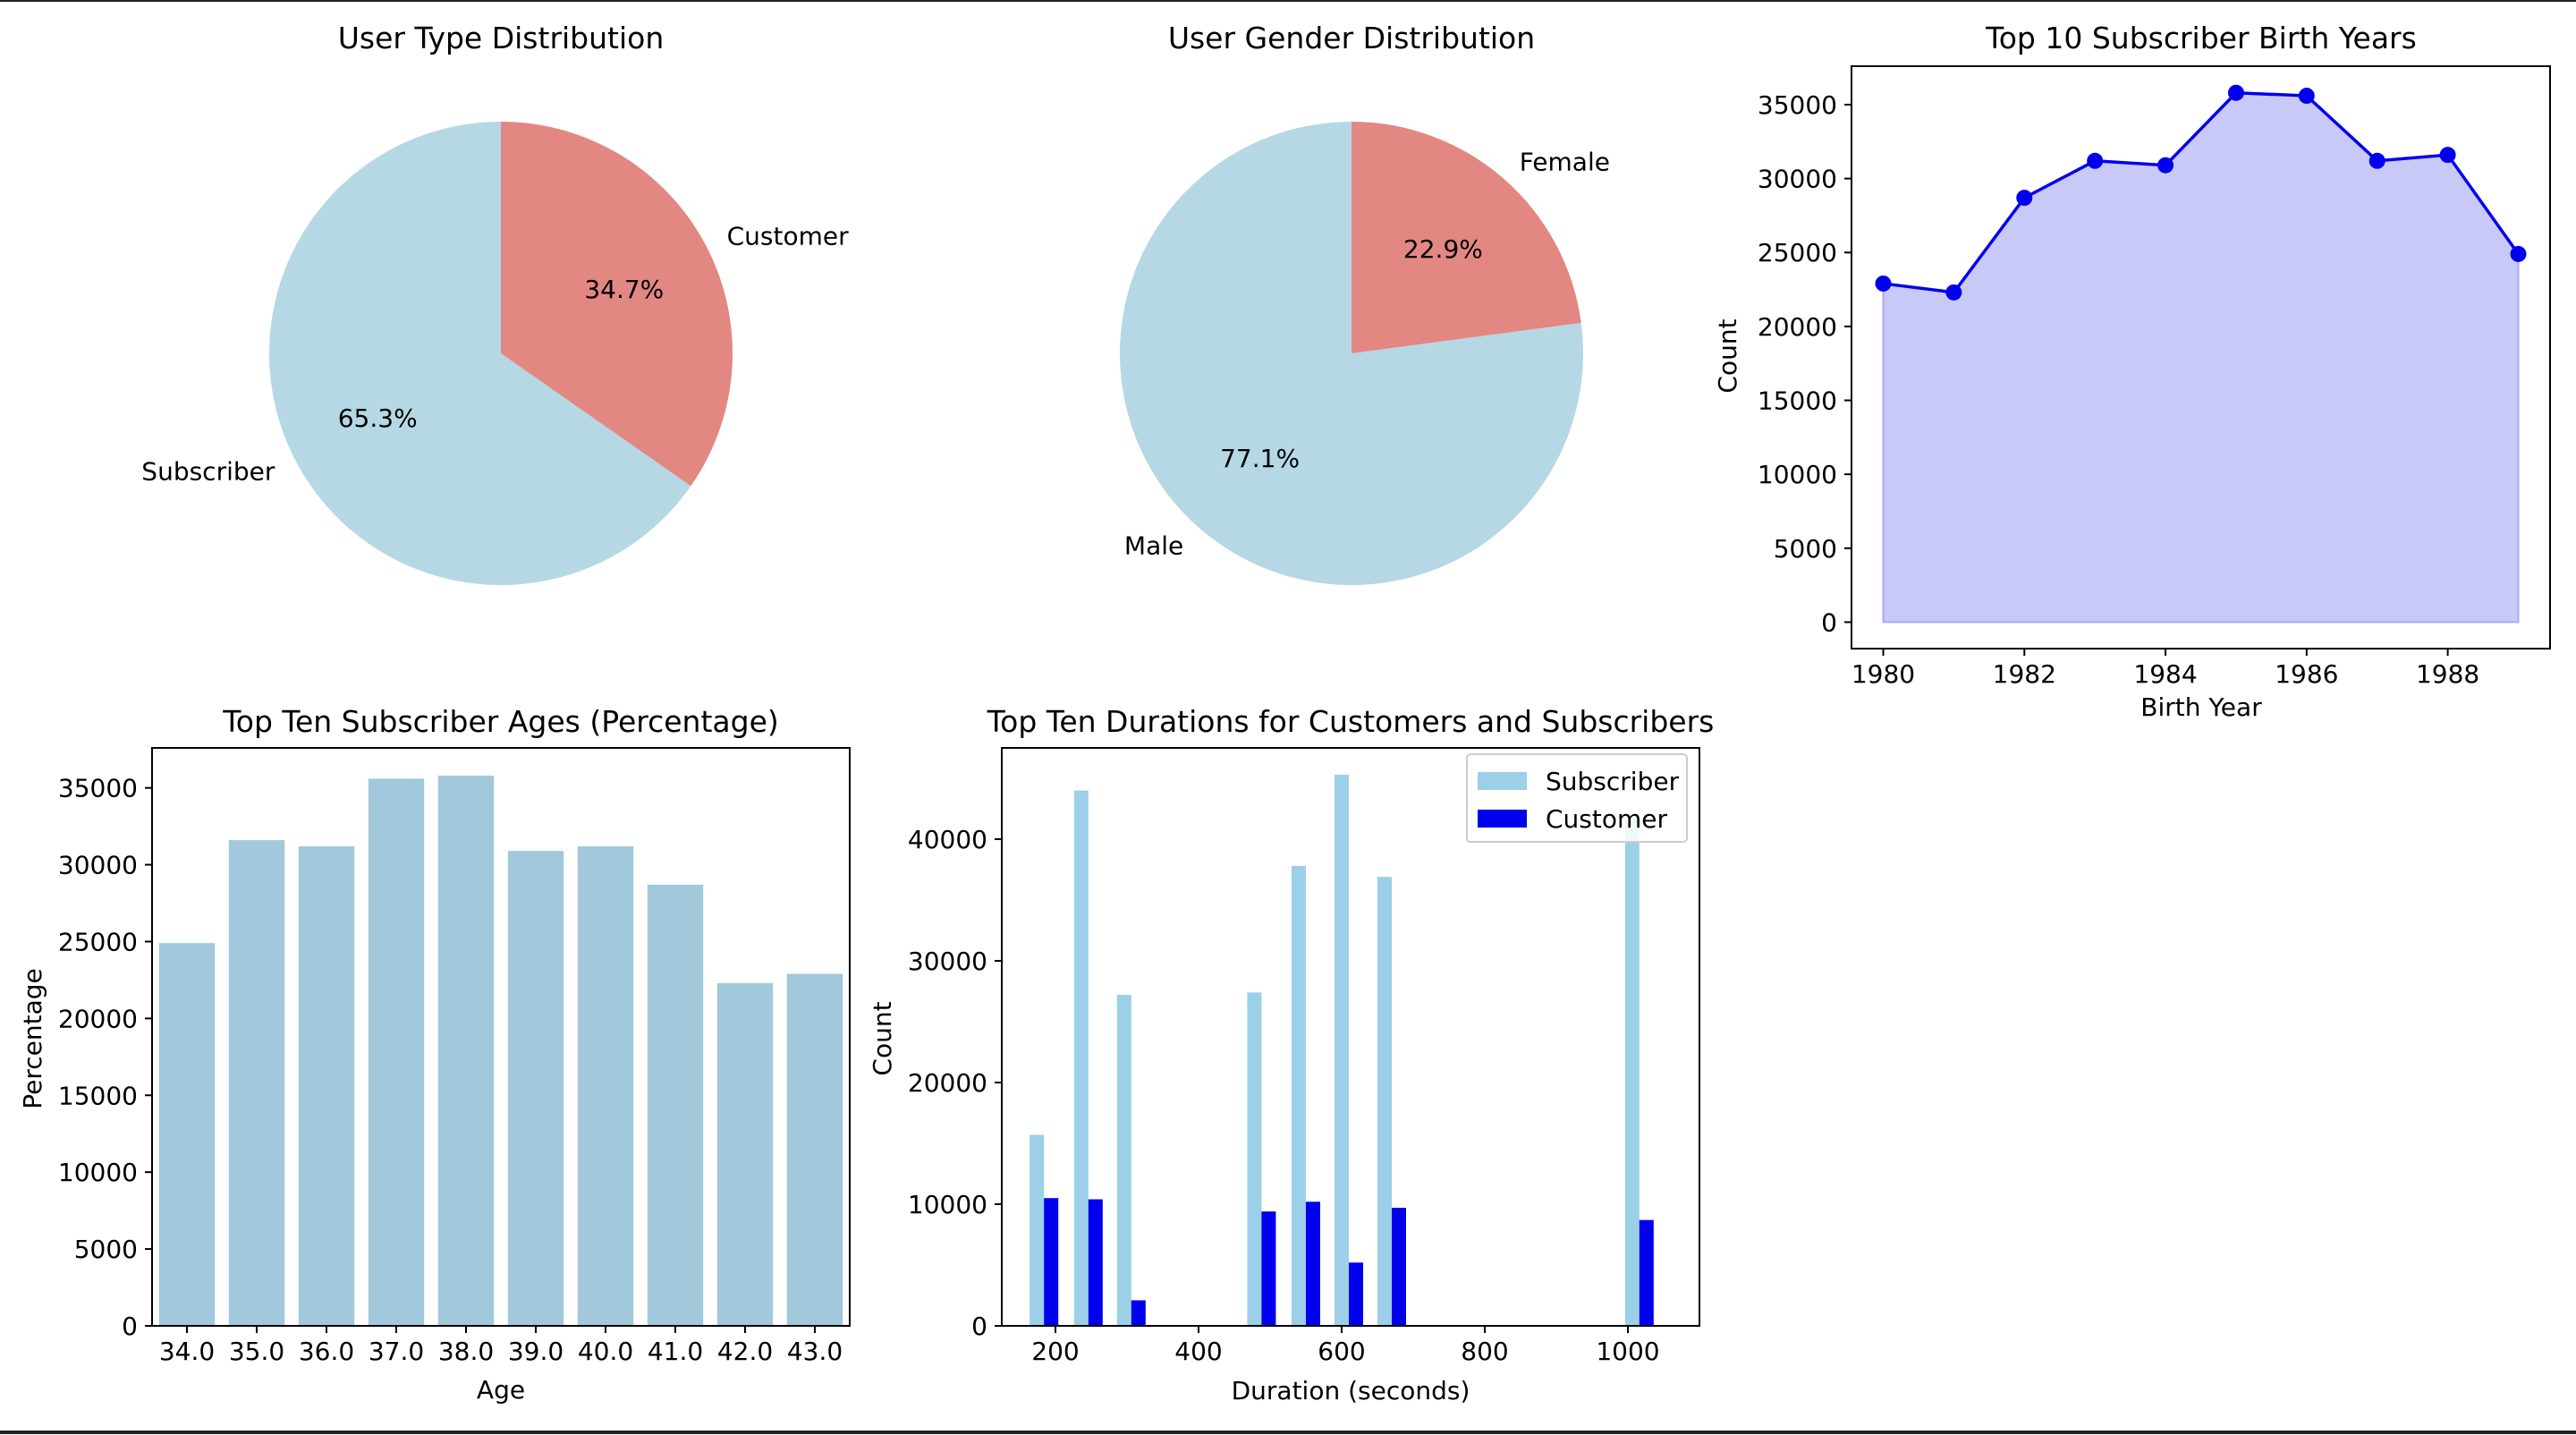 Image resolution: width=2576 pixels, height=1435 pixels. Describe the element at coordinates (1466, 237) in the screenshot. I see `pie-slice-female` at that location.